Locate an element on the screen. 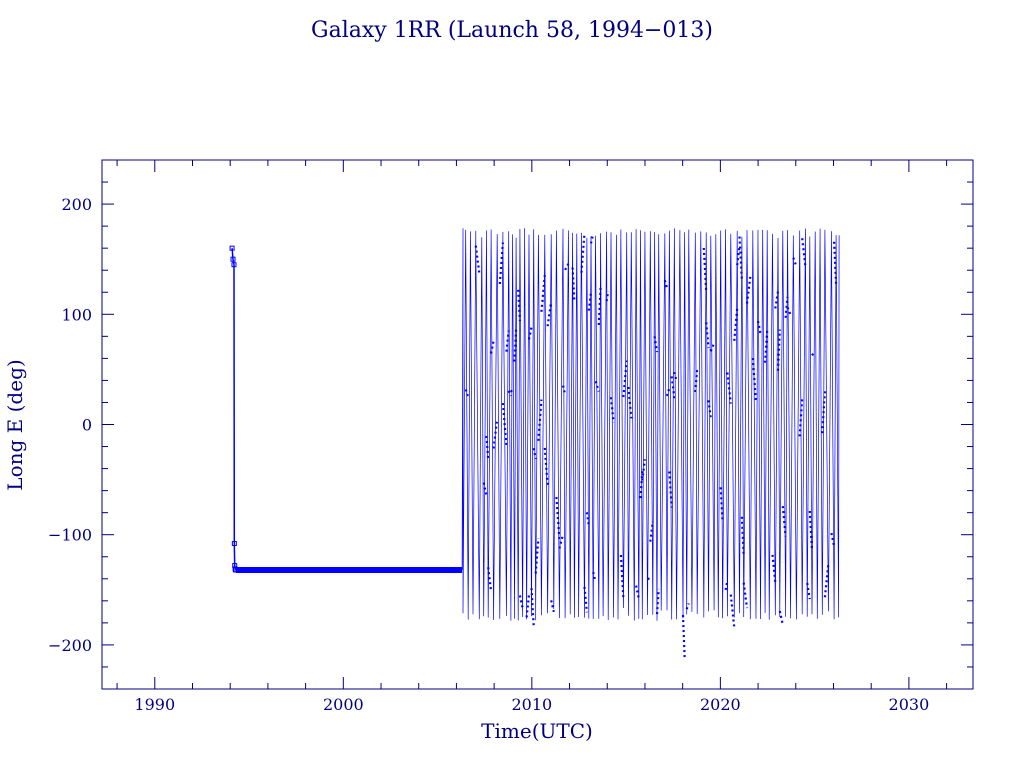  chart-title: Galaxy 1RR (Launch 58, 1994−013) is located at coordinates (512, 30).